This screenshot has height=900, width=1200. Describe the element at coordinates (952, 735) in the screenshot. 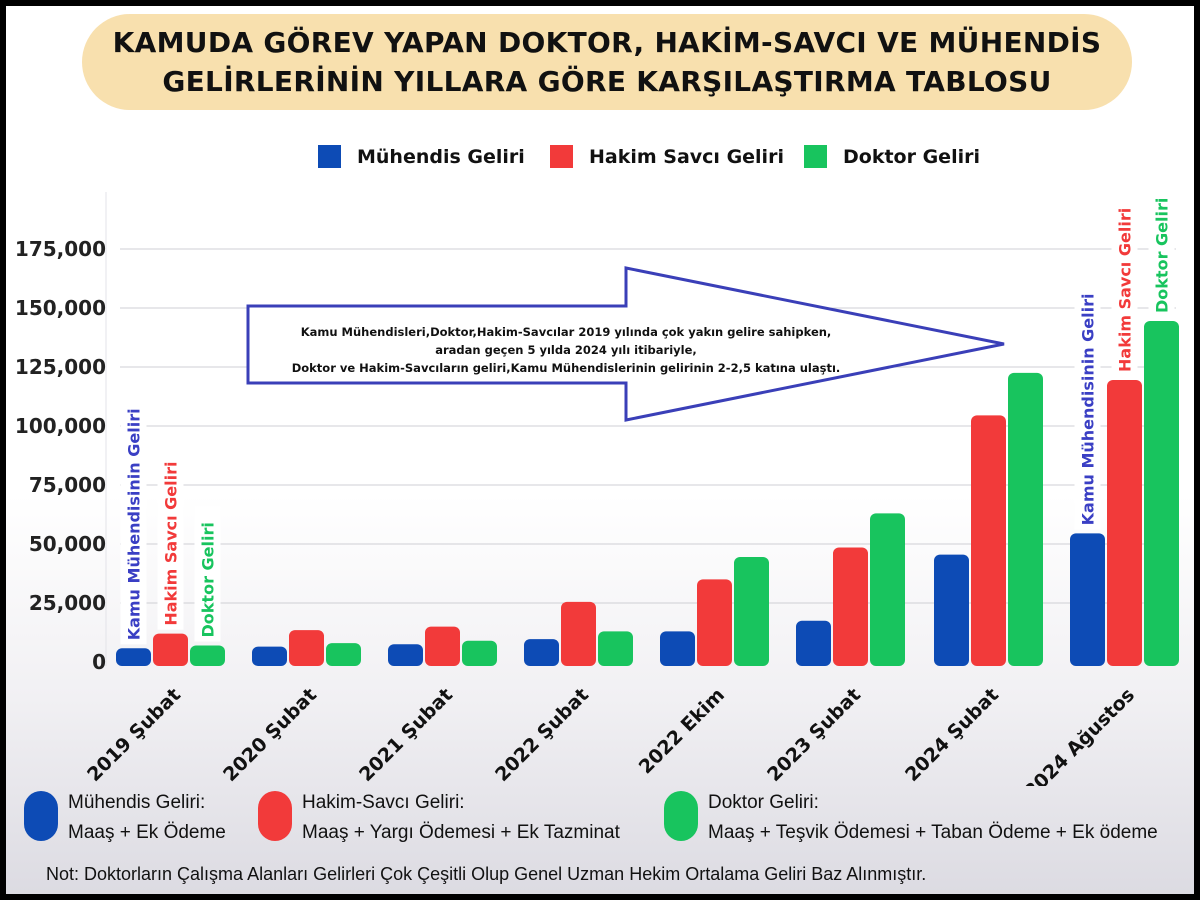

I see `x-tick-label: 2024 Şubat` at that location.